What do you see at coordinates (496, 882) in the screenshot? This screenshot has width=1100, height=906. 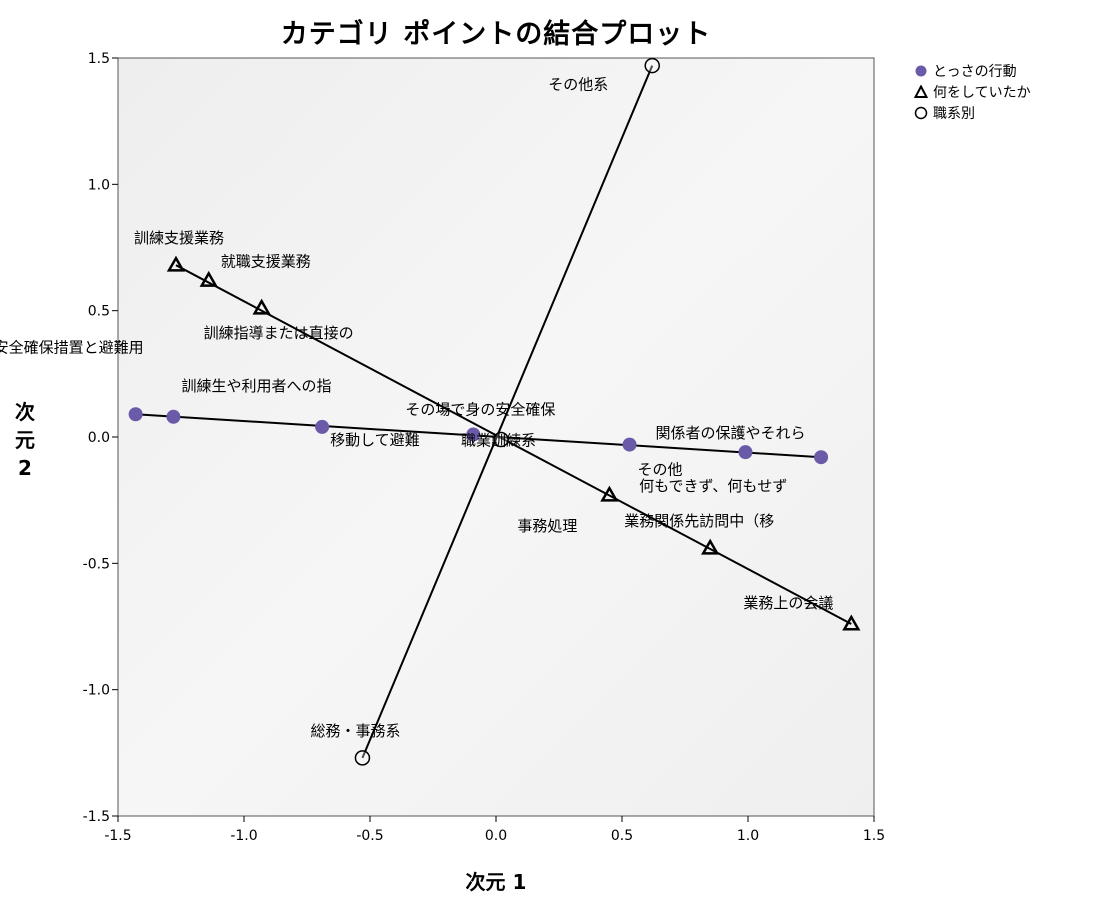 I see `x-axis-title: 次元 1` at bounding box center [496, 882].